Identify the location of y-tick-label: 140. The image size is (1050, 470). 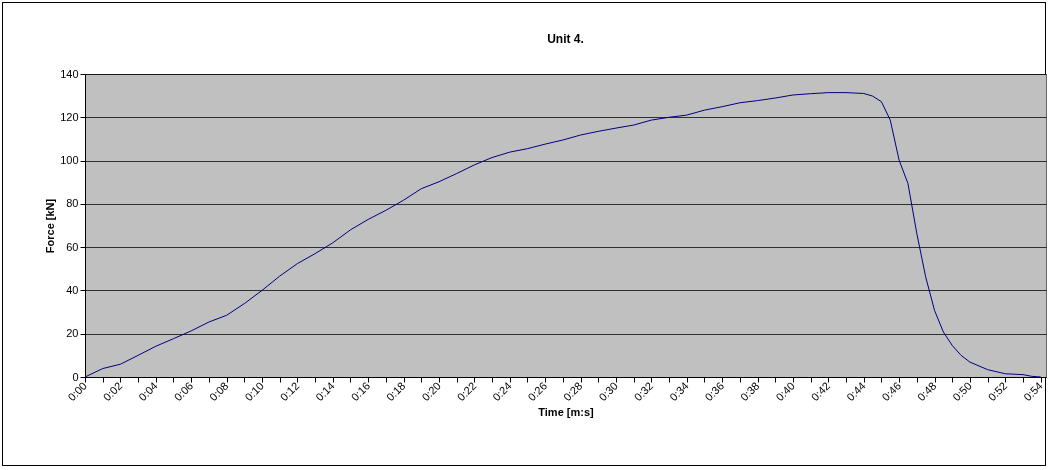
(69, 73).